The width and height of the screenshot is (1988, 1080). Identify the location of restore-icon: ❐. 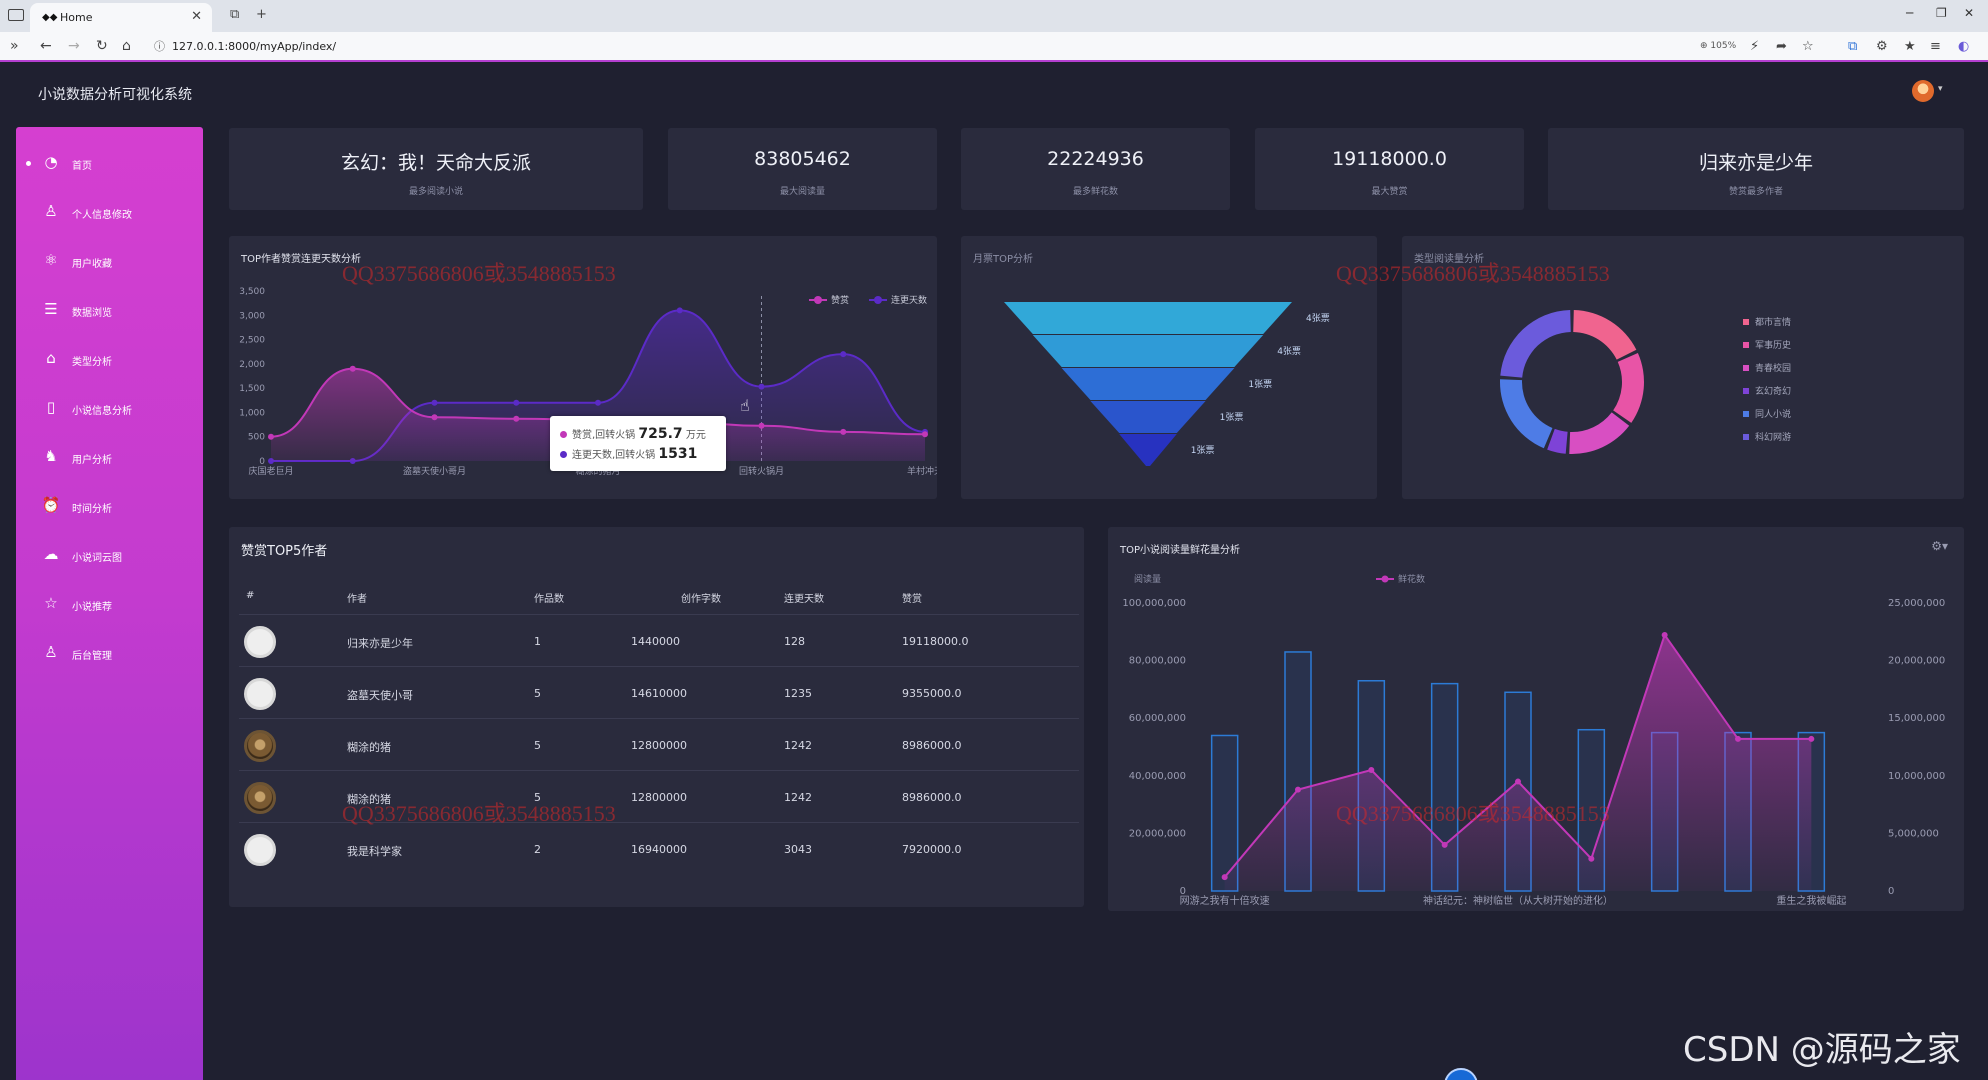
(1941, 13).